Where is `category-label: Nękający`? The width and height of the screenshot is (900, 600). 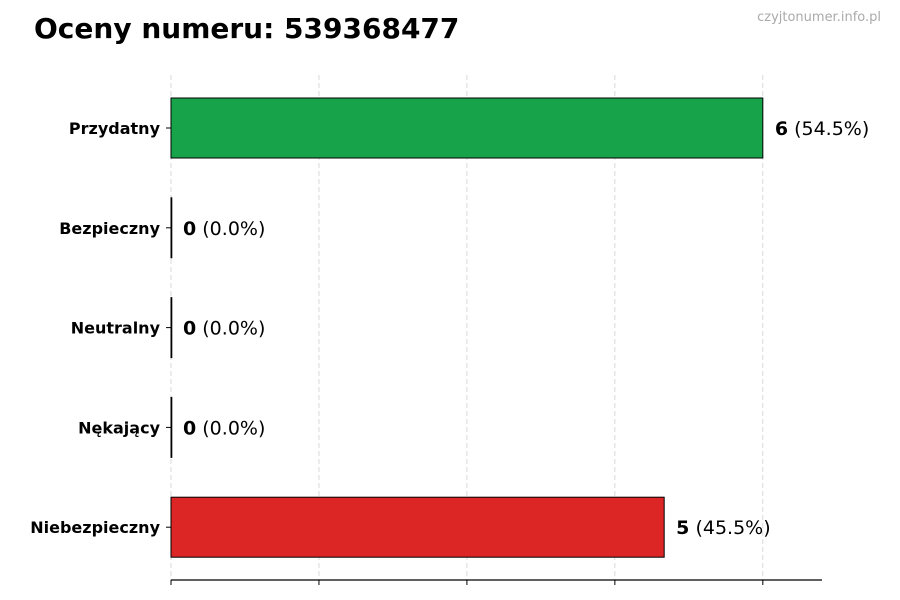
category-label: Nękający is located at coordinates (119, 427).